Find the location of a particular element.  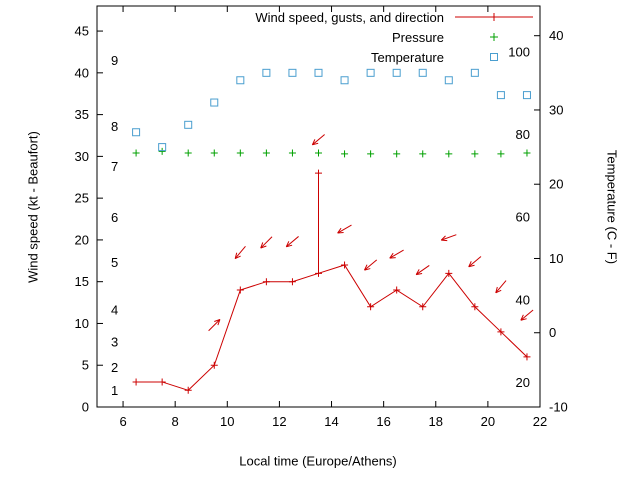

svg-text: 14 is located at coordinates (331, 421).